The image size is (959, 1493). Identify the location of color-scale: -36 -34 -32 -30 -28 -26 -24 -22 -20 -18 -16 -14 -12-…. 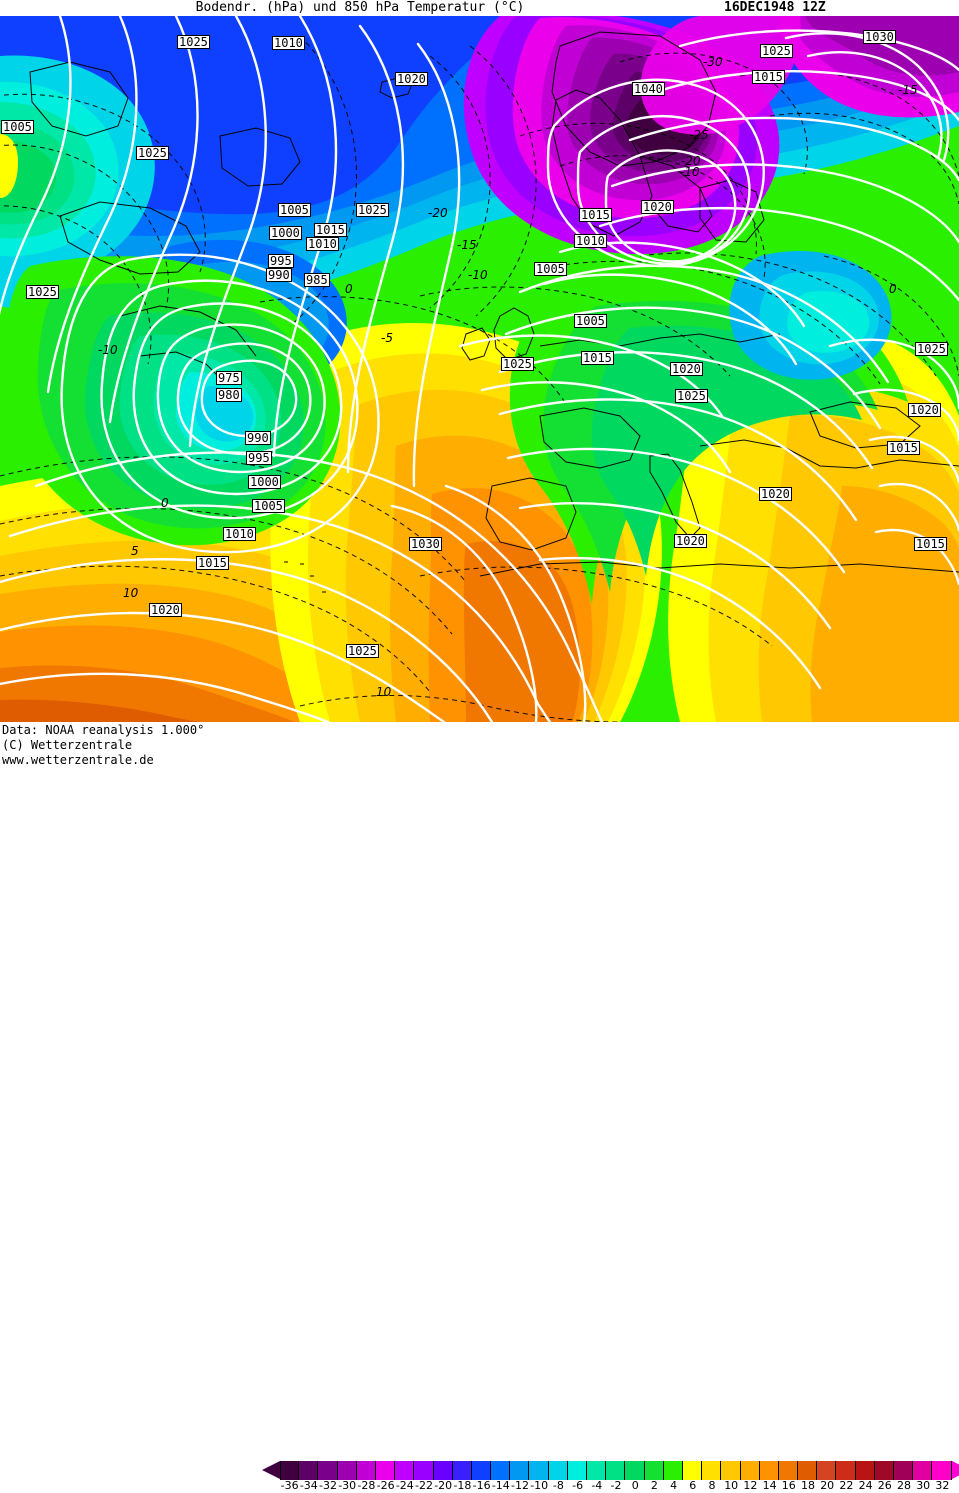
(610, 1477).